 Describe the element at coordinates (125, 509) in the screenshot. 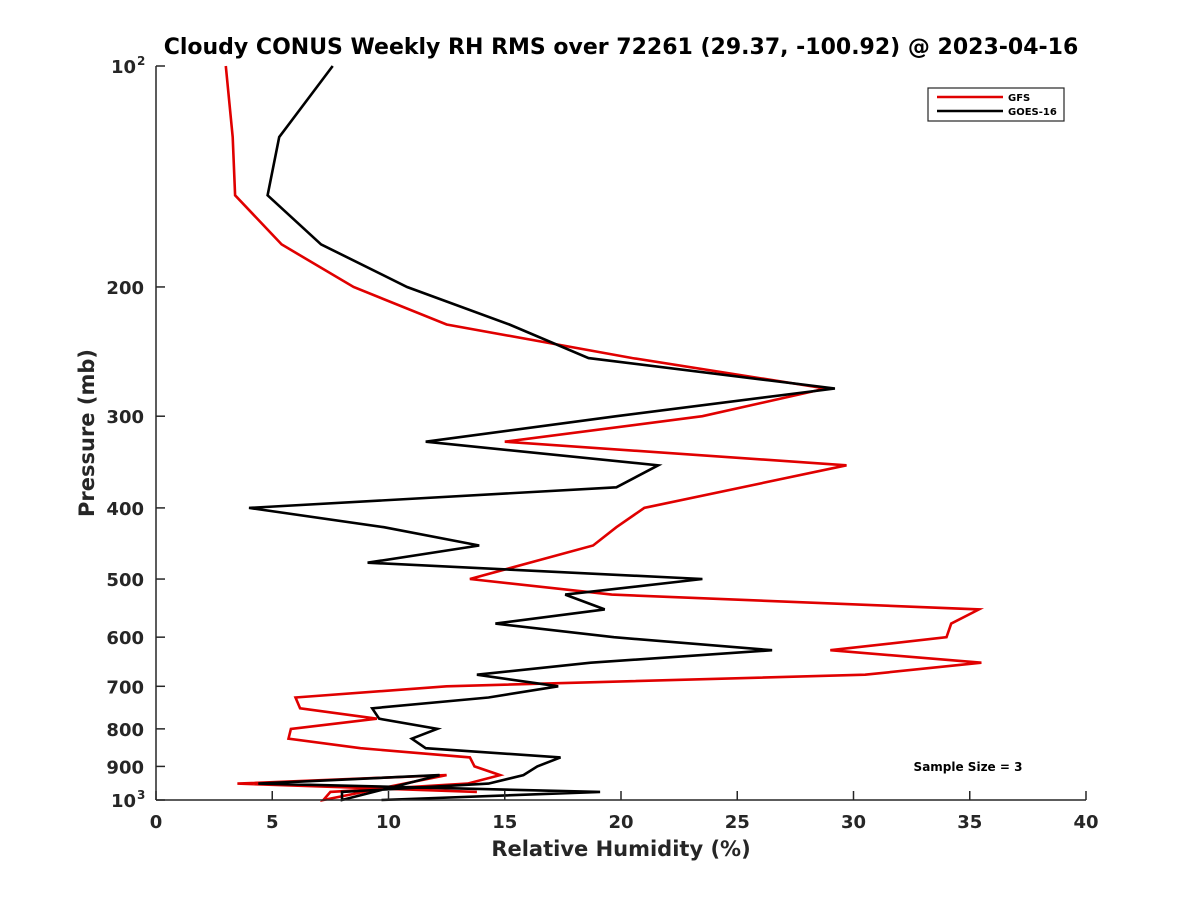

I see `y-tick-label: 400` at that location.